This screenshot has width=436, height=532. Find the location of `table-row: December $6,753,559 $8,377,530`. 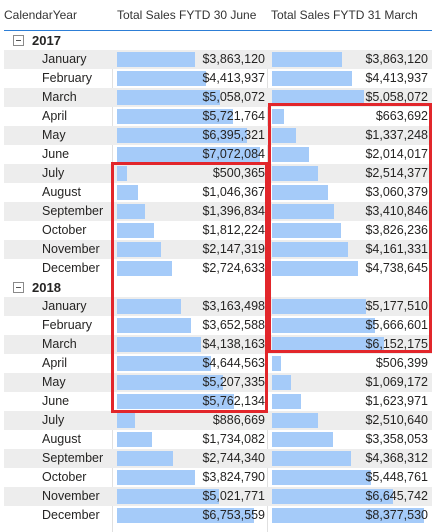

table-row: December $6,753,559 $8,377,530 is located at coordinates (218, 515).